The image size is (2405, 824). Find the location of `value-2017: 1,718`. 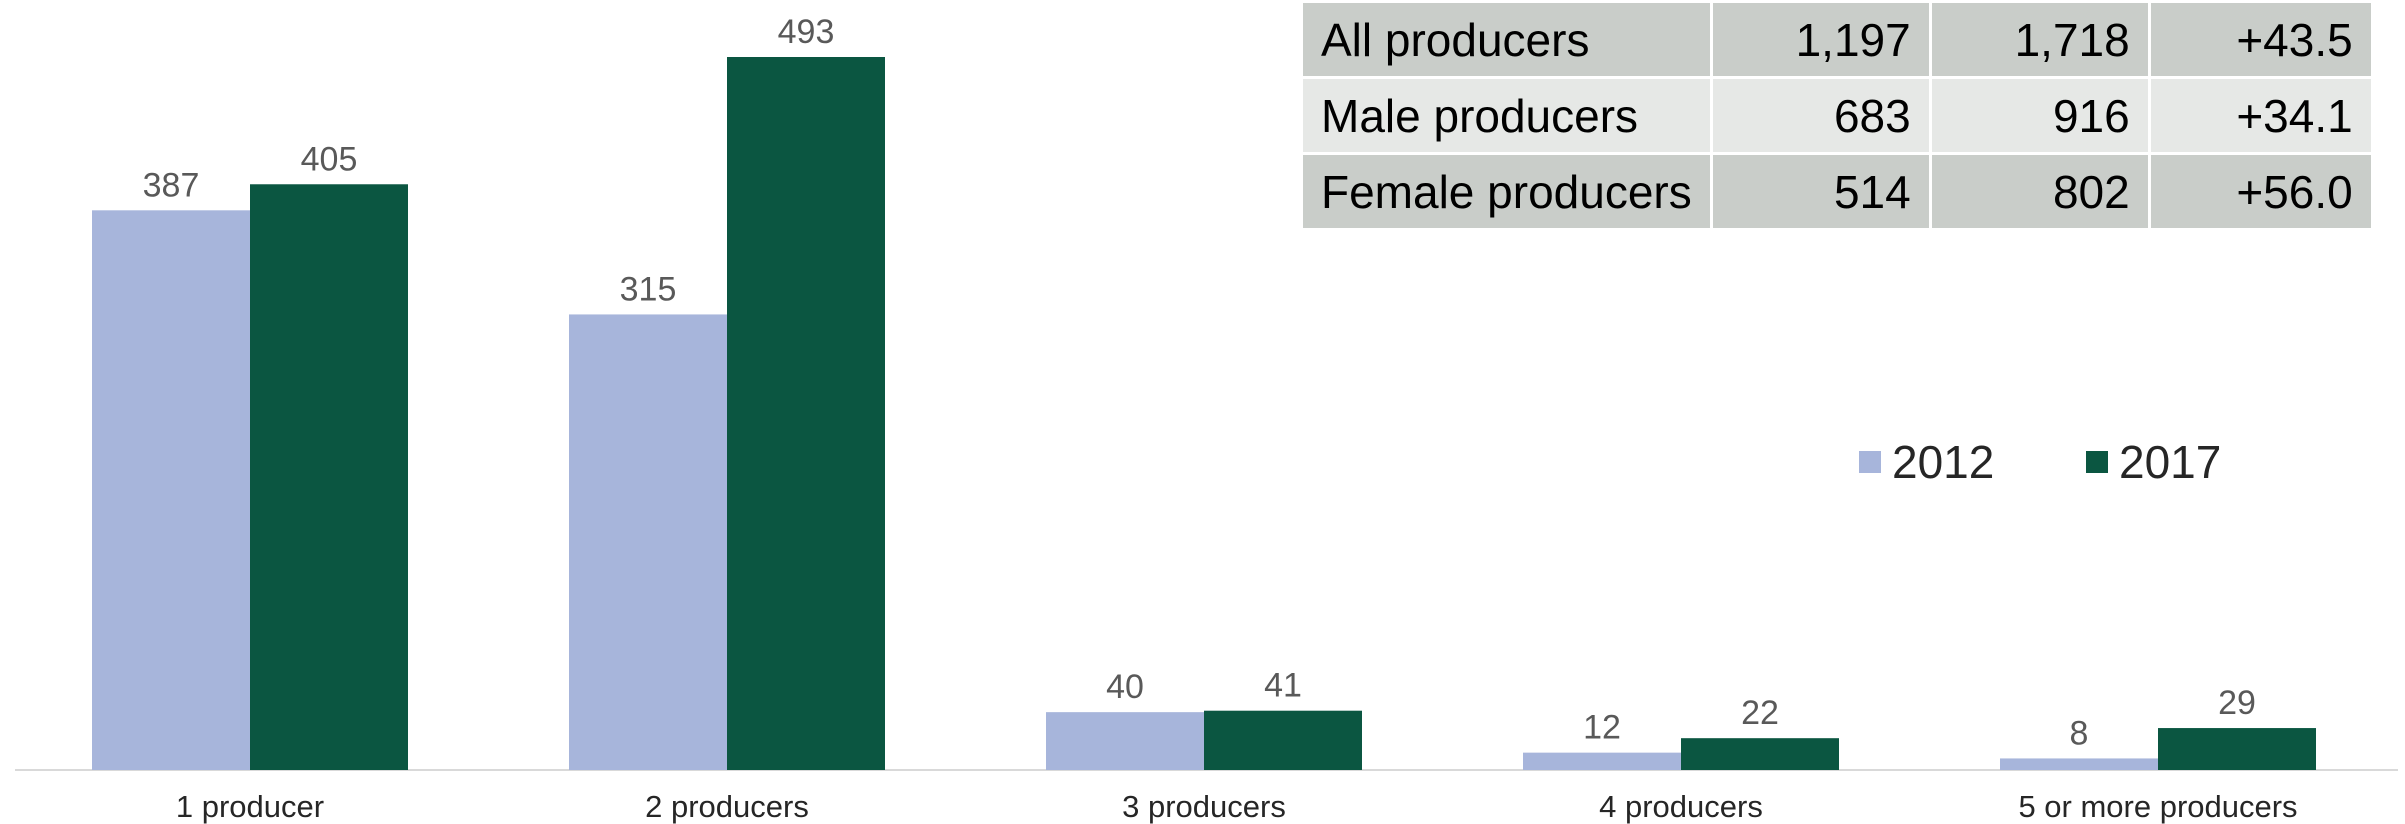

value-2017: 1,718 is located at coordinates (2039, 39).